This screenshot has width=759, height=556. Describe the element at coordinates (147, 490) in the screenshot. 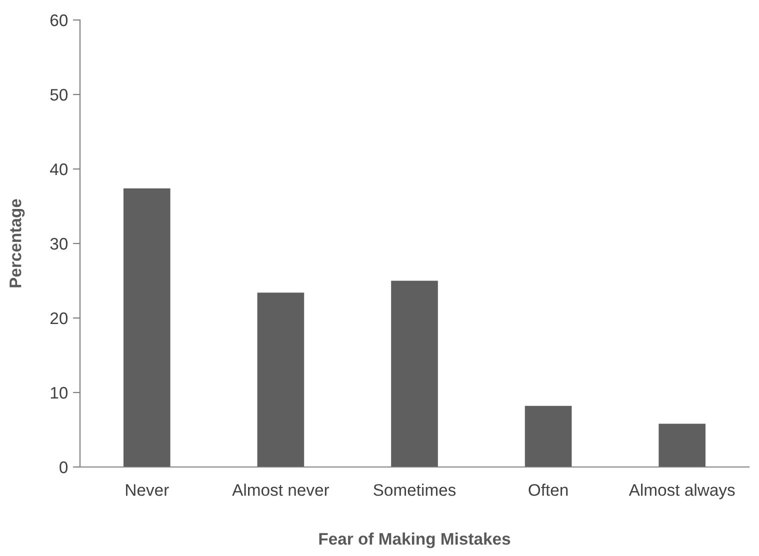

I see `x-tick-label: Never` at that location.